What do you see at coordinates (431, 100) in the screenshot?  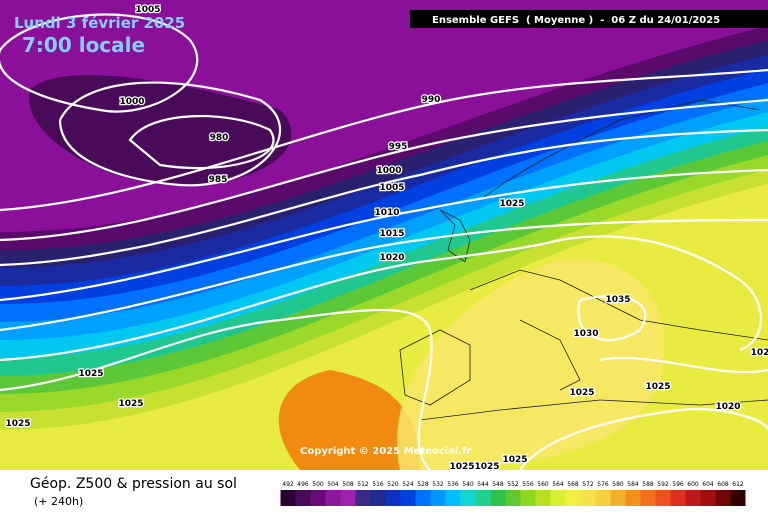 I see `isobar-label: 990` at bounding box center [431, 100].